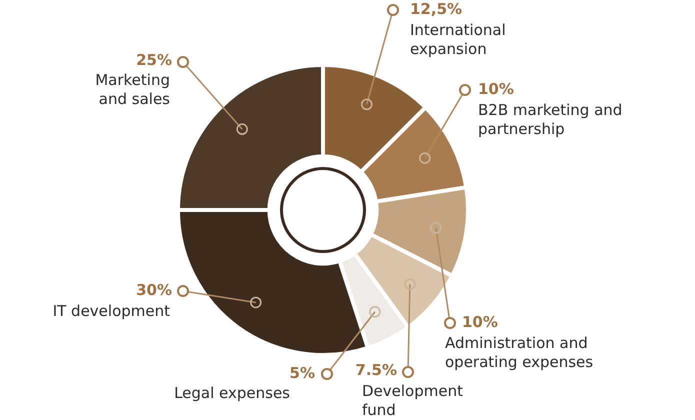  What do you see at coordinates (519, 352) in the screenshot?
I see `slice-label: Administration and operating expenses` at bounding box center [519, 352].